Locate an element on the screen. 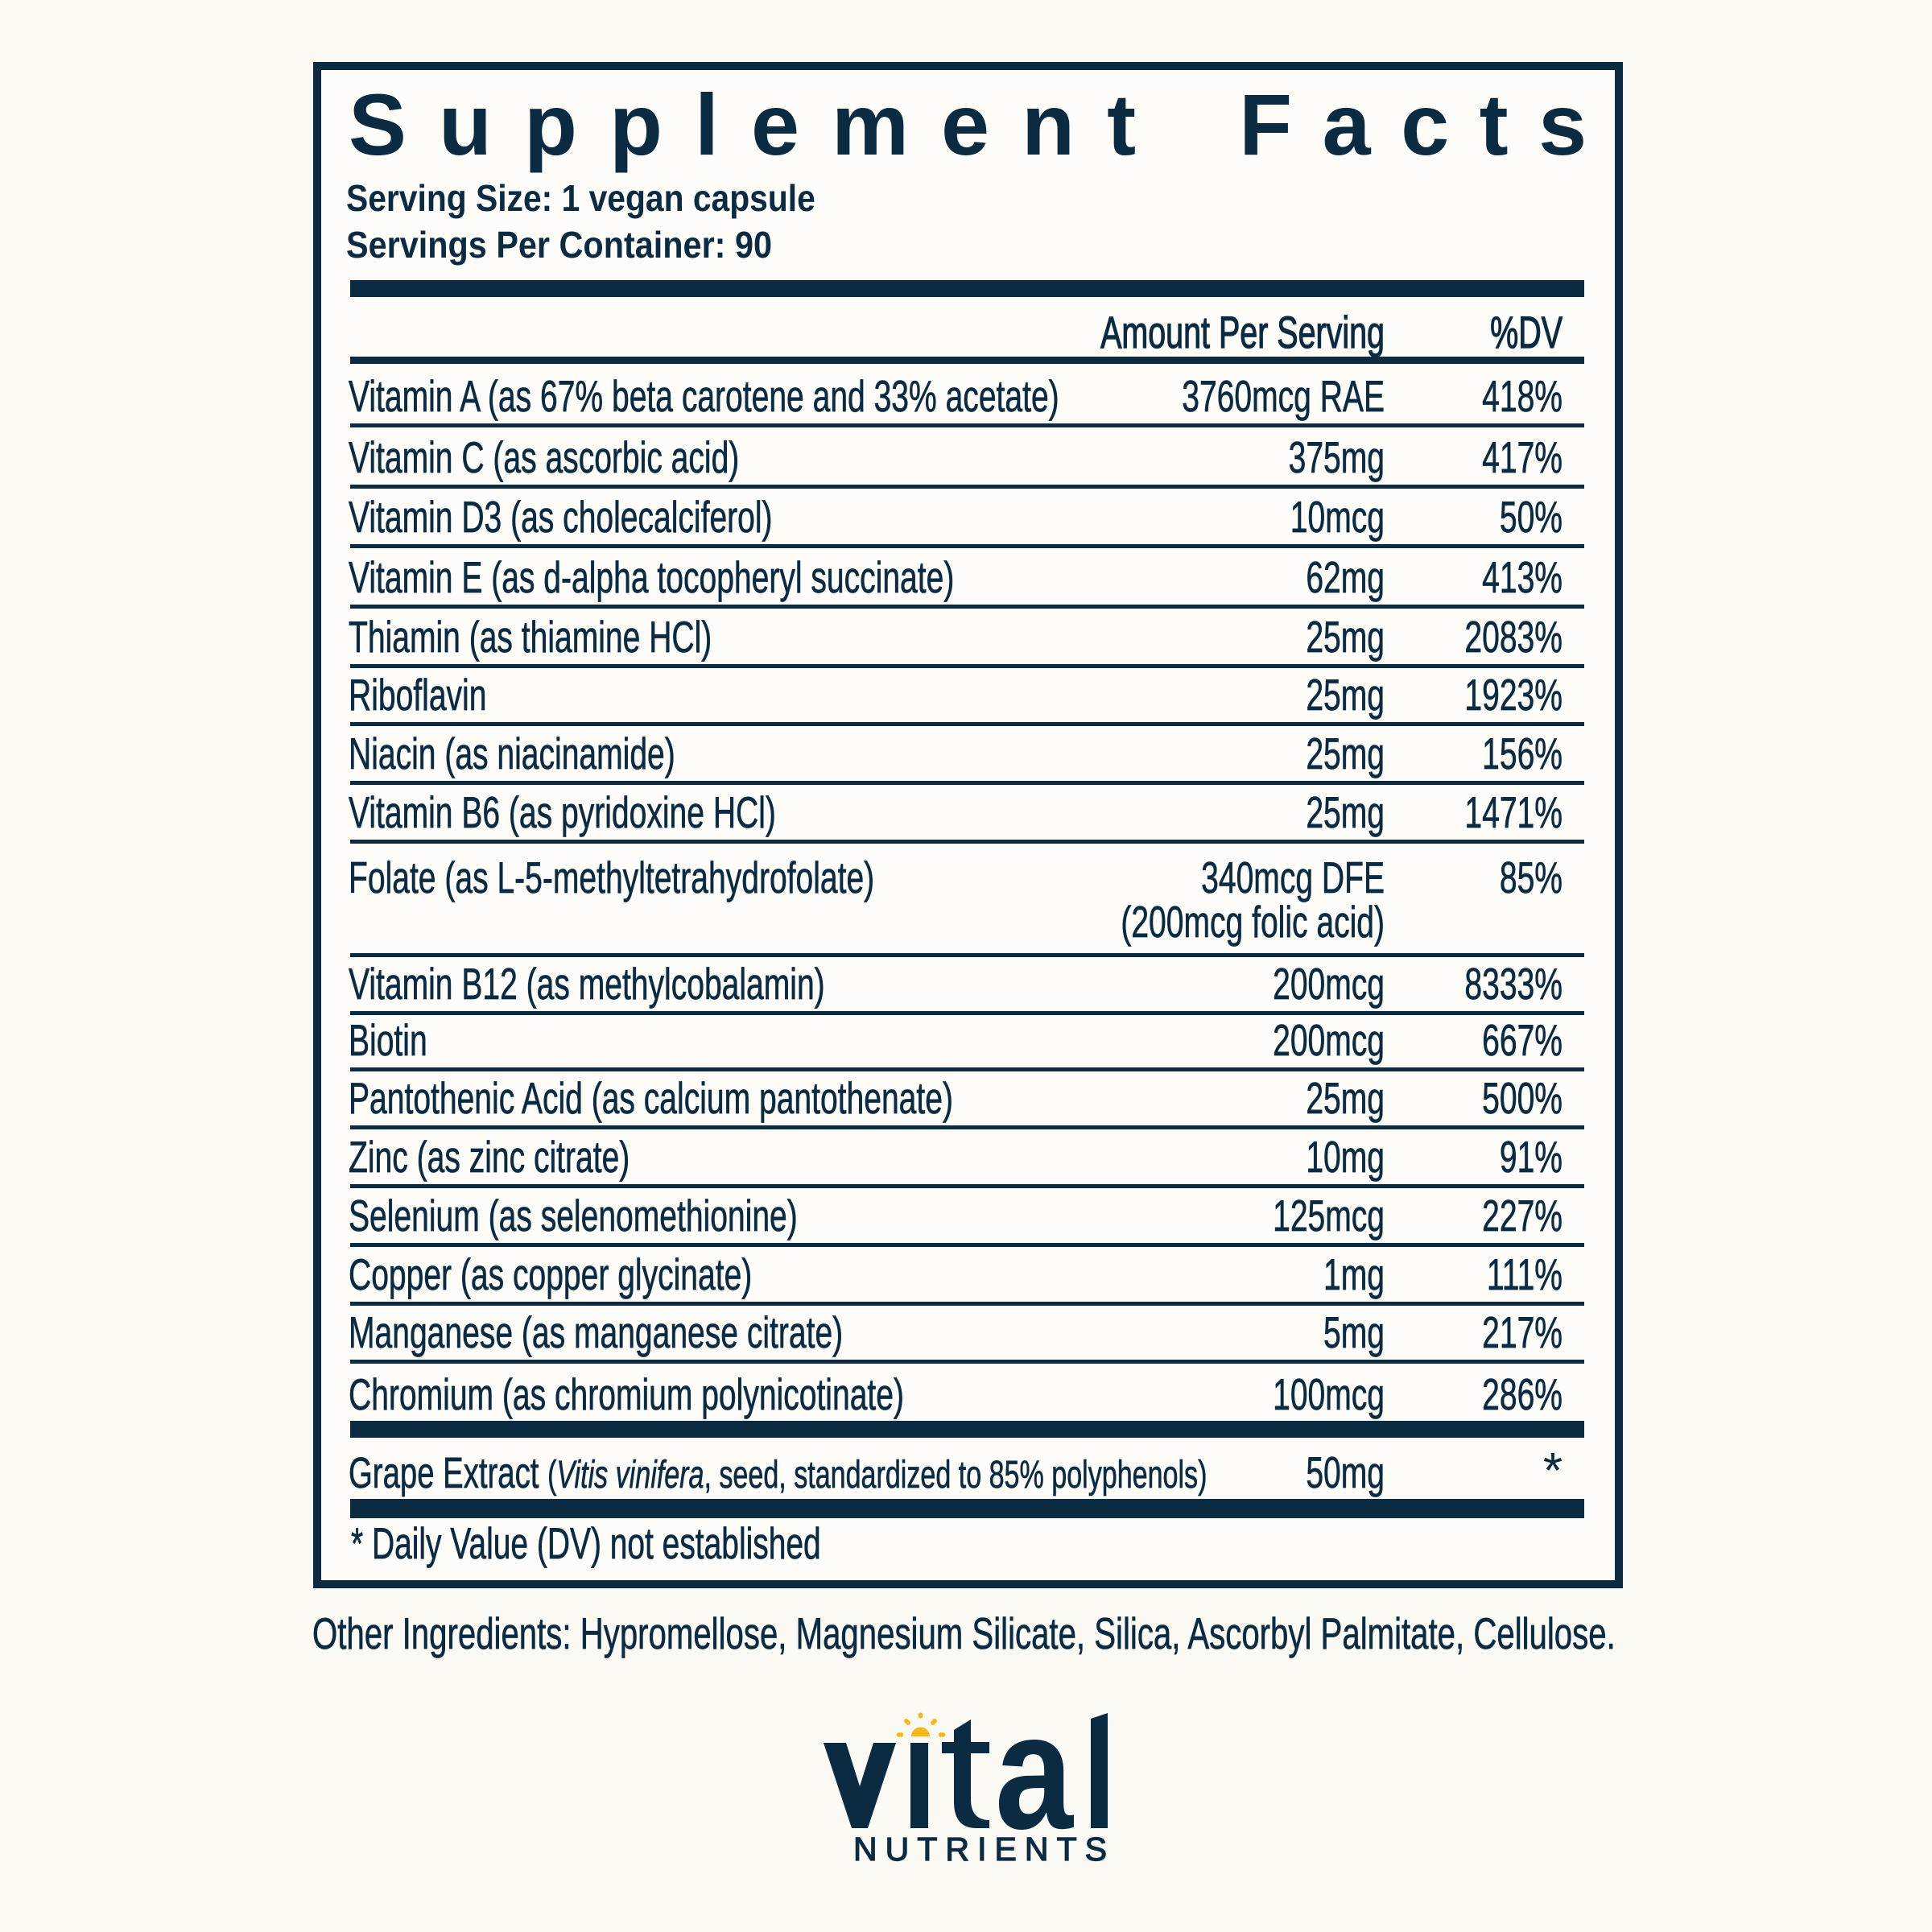 The width and height of the screenshot is (1932, 1932). svg-text: 50% is located at coordinates (1531, 518).